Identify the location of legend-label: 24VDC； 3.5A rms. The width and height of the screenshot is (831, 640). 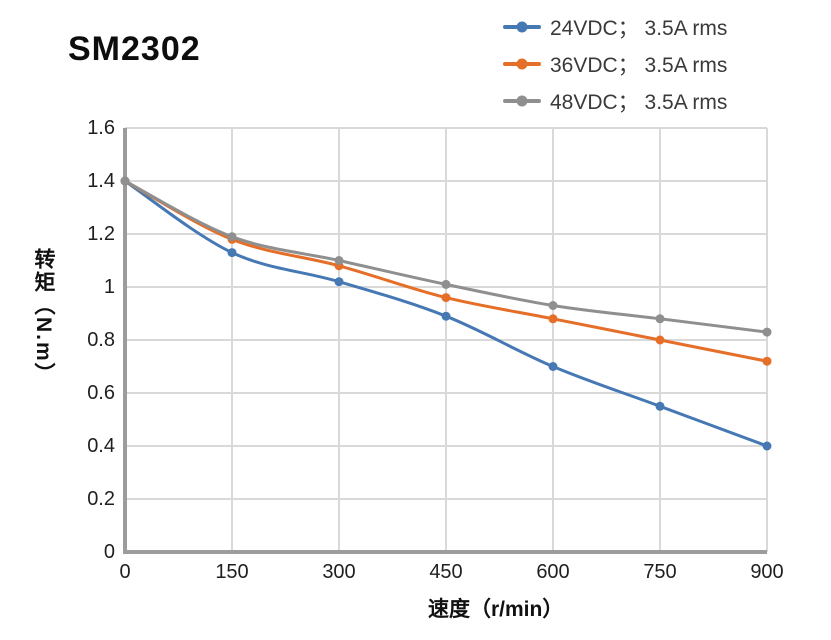
(639, 28).